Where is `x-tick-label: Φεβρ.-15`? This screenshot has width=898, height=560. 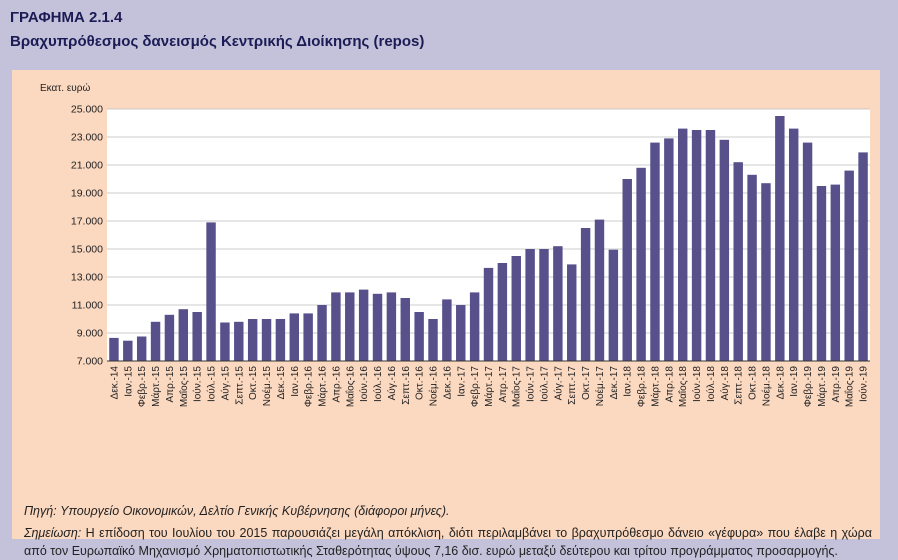
x-tick-label: Φεβρ.-15 is located at coordinates (142, 387).